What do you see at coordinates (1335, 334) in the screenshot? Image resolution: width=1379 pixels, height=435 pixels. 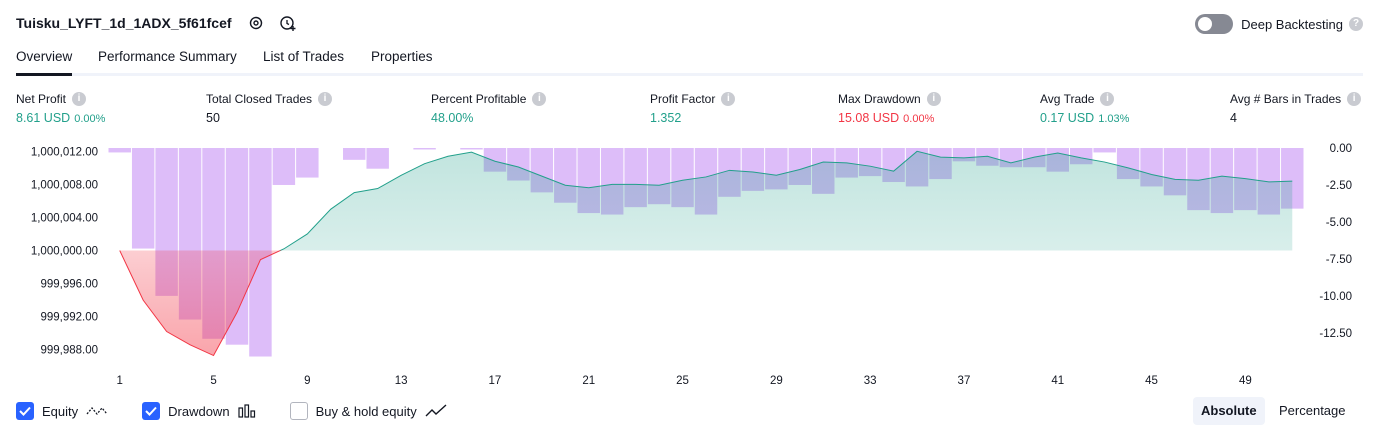 I see `right-tick-label: -12.50` at bounding box center [1335, 334].